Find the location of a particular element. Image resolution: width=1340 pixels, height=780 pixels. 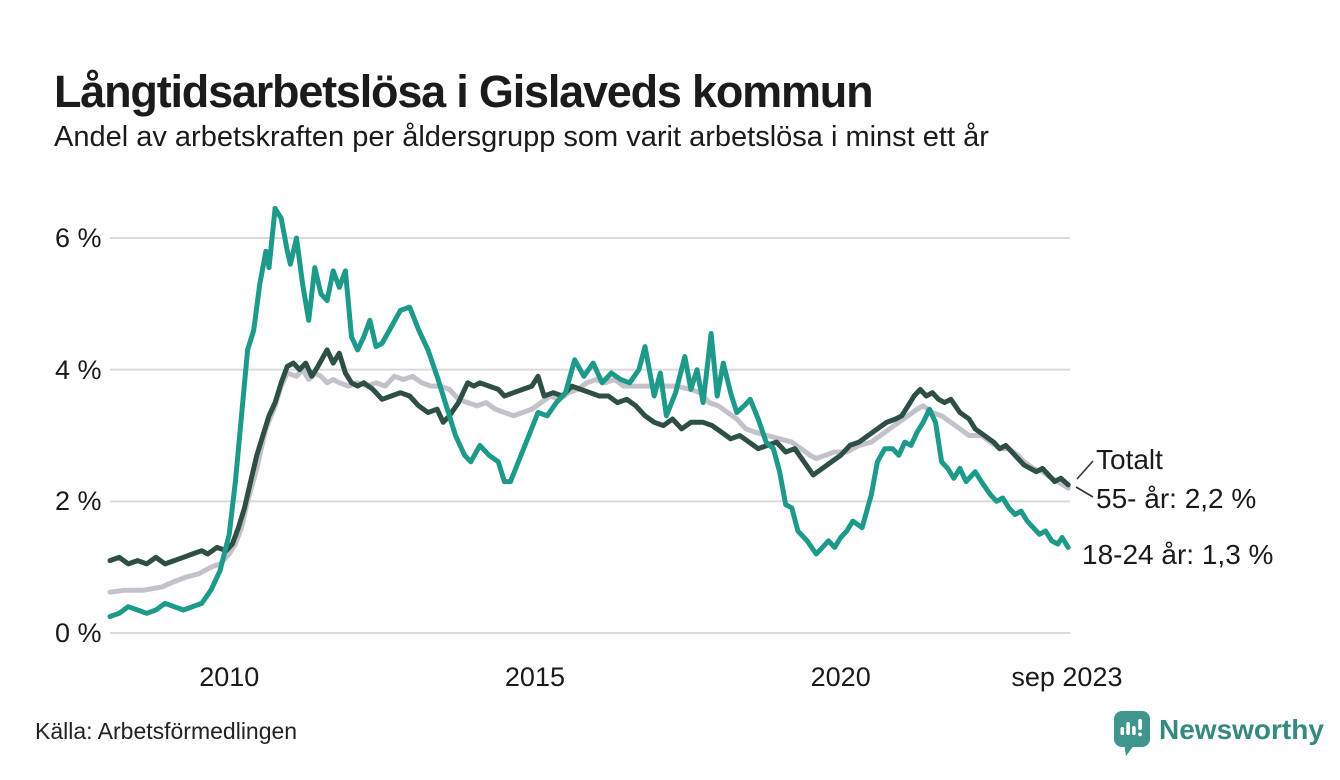

newsworthy-logo: Newsworthy is located at coordinates (1218, 736).